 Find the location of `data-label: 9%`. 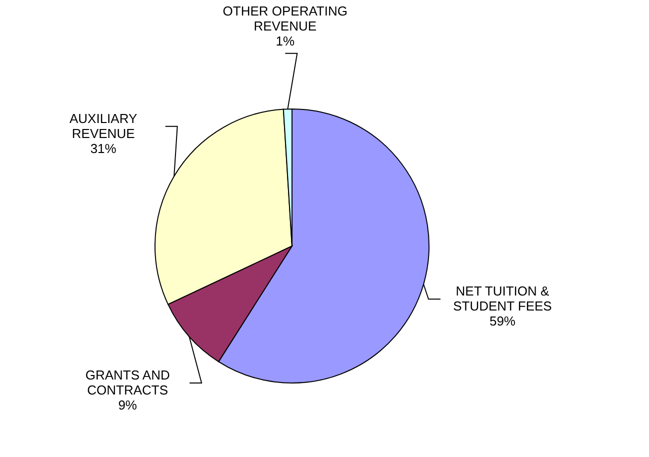

data-label: 9% is located at coordinates (128, 405).